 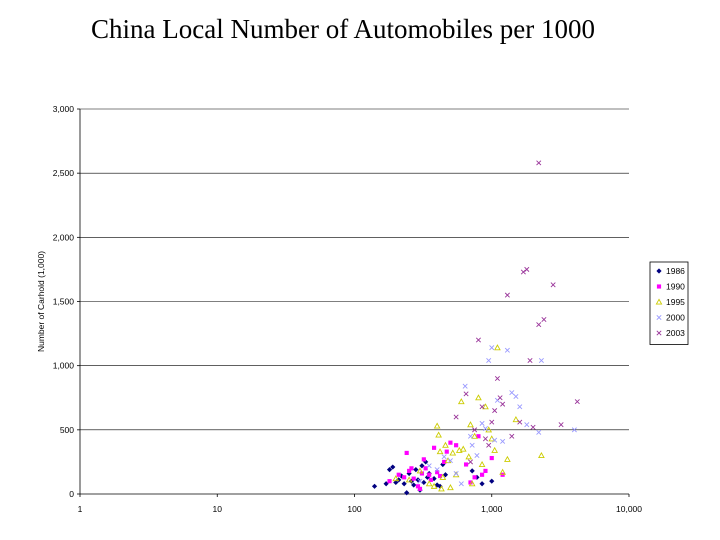 I want to click on legend: 1986 1990 1995 2000 2003, so click(x=669, y=303).